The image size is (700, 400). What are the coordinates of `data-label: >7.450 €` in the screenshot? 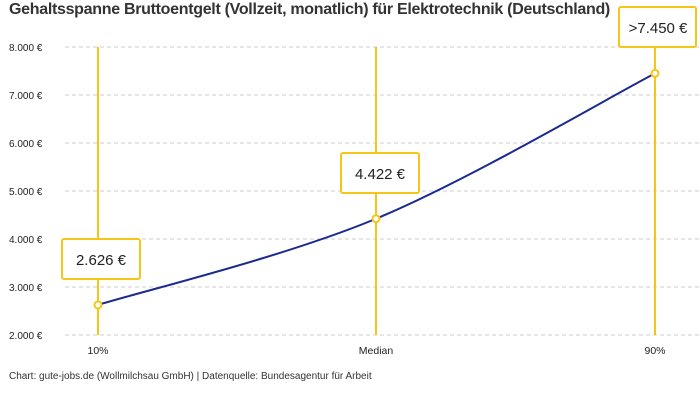 It's located at (658, 28).